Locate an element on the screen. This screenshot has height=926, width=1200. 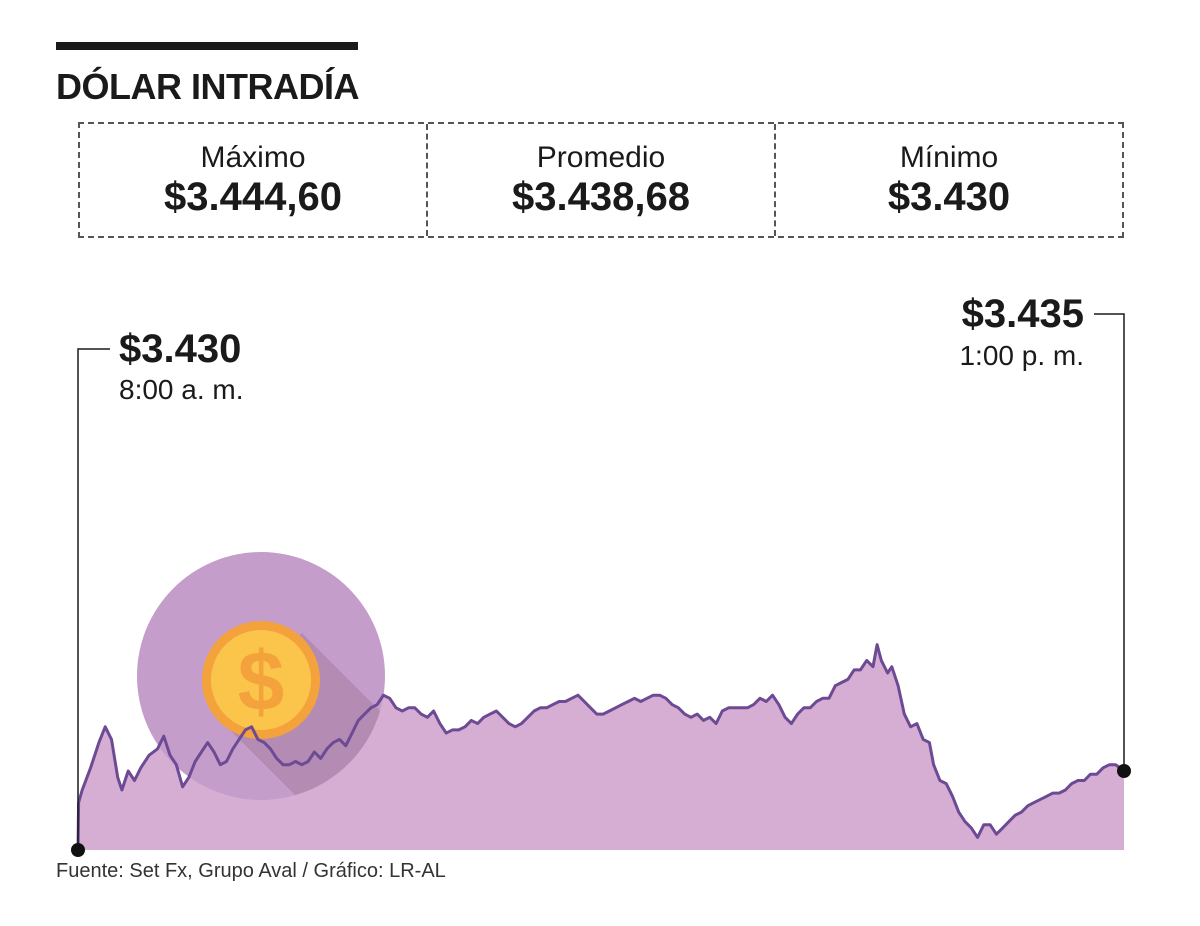
stat-min: Mínimo $3.430 is located at coordinates (948, 180).